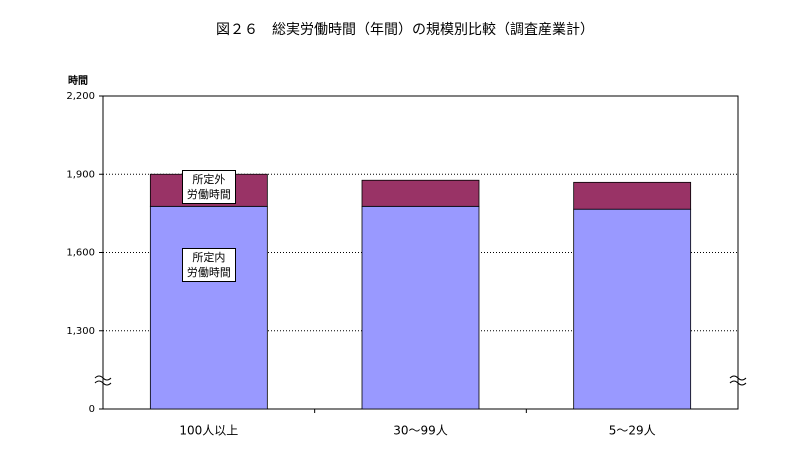  I want to click on y-tick-label: 0, so click(92, 409).